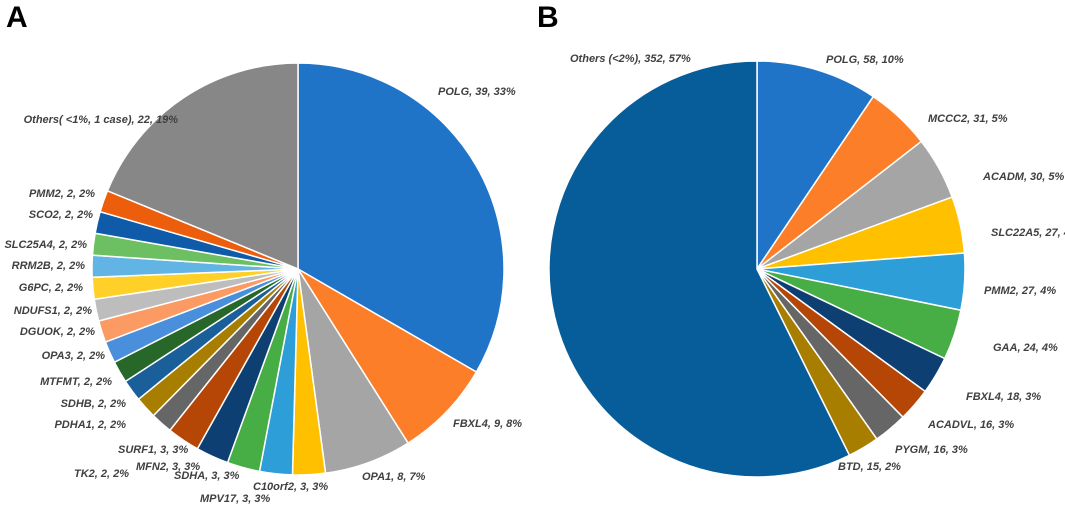 The height and width of the screenshot is (509, 1065). Describe the element at coordinates (101, 474) in the screenshot. I see `slice-label-tk2: TK2, 2, 2%` at that location.